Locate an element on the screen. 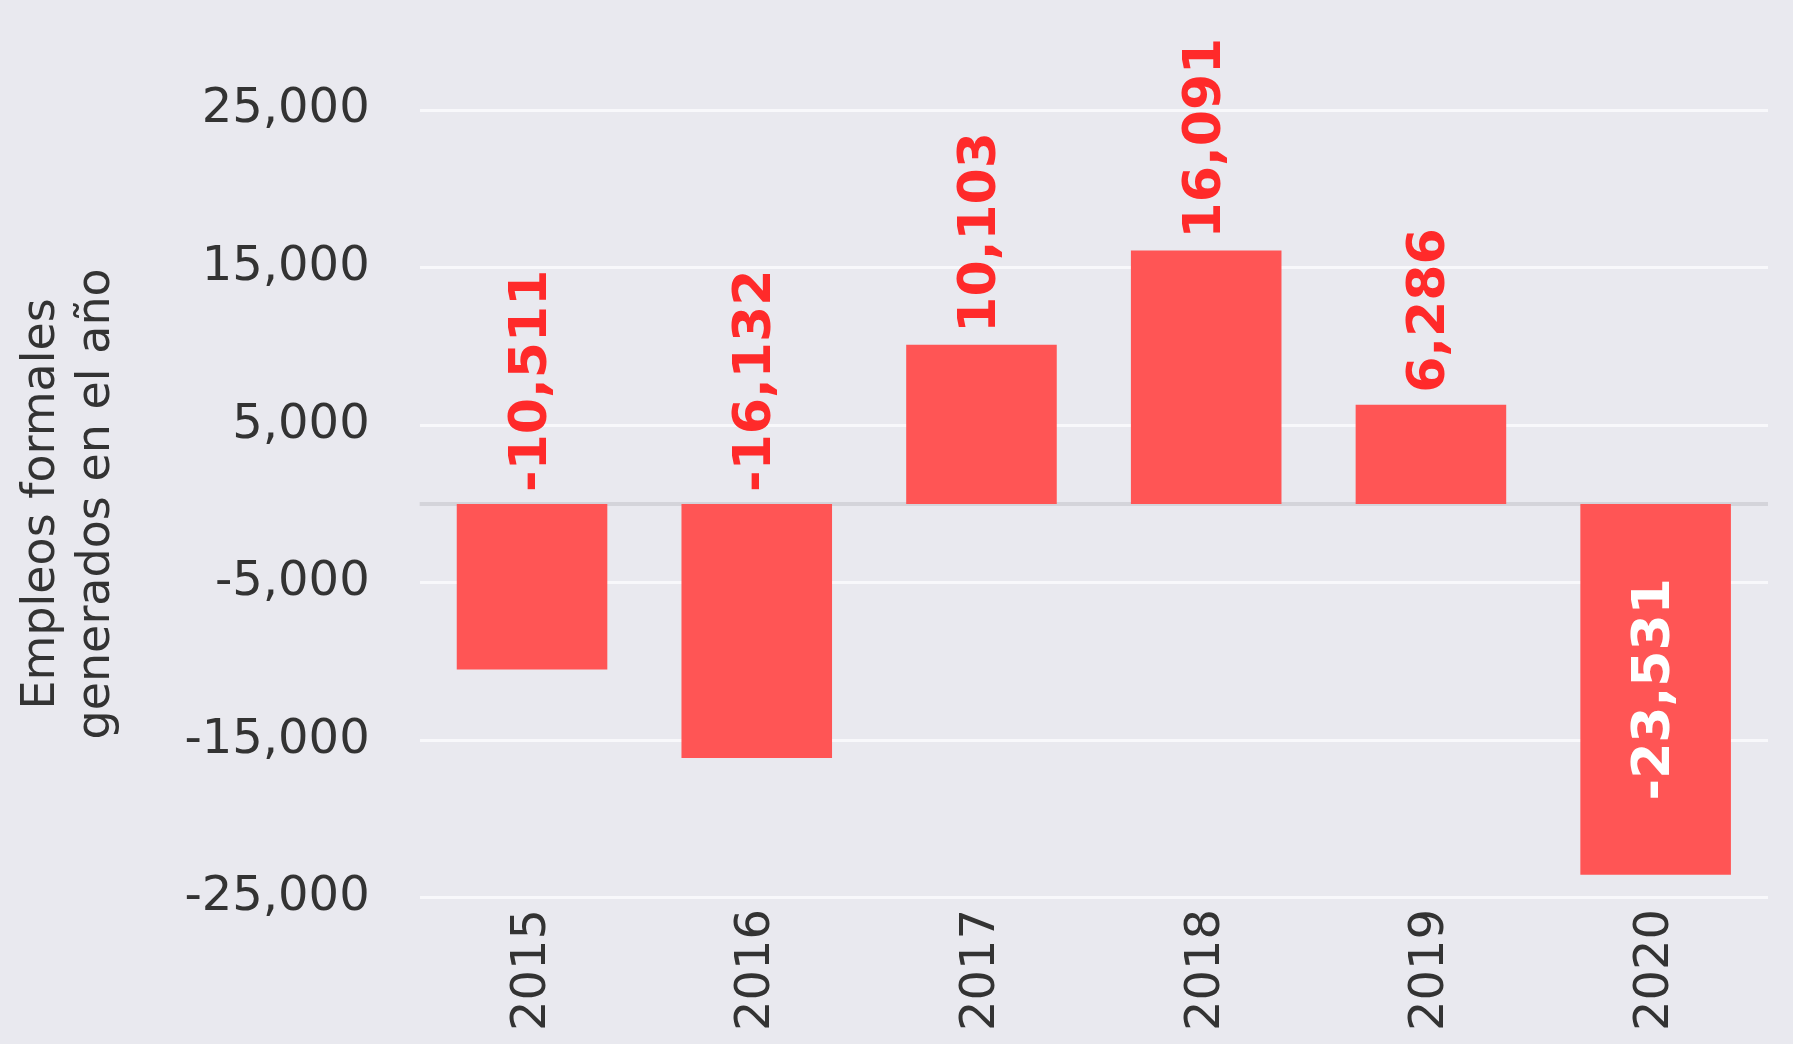 This screenshot has height=1044, width=1793. data-label: 16,091 is located at coordinates (1201, 138).